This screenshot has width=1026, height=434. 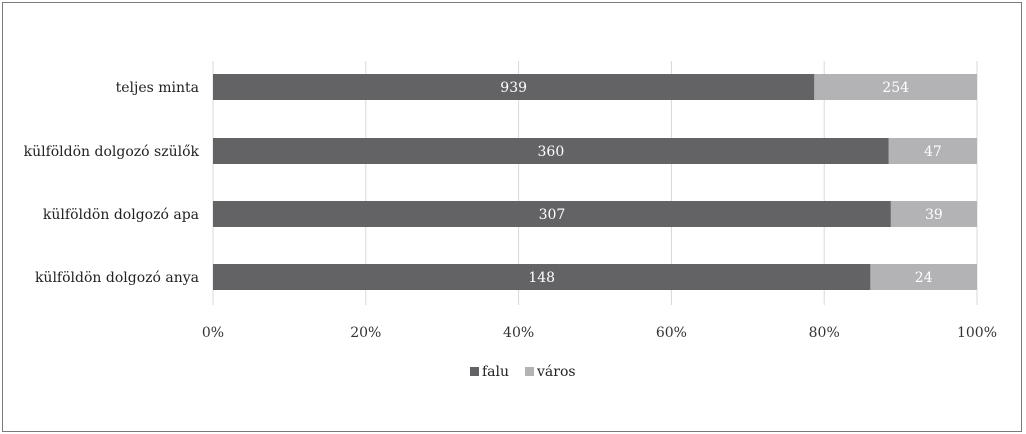 What do you see at coordinates (523, 372) in the screenshot?
I see `legend: falu város` at bounding box center [523, 372].